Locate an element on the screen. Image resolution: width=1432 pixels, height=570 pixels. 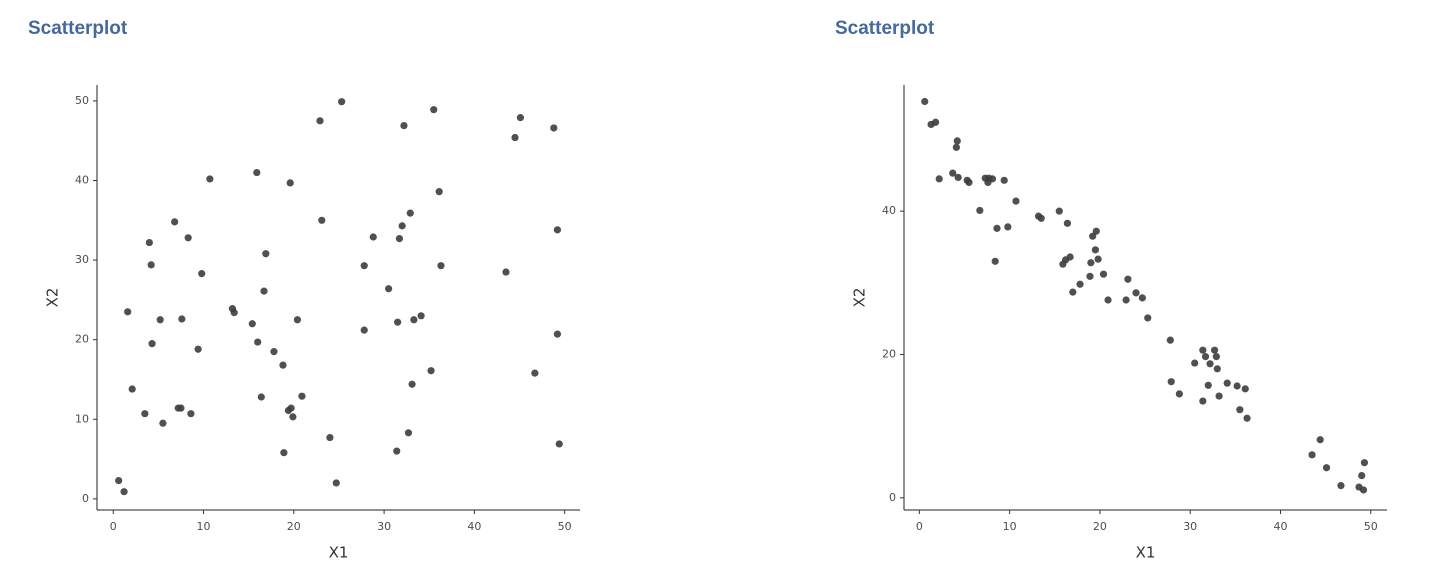
x-tick-label: 0 is located at coordinates (113, 526).